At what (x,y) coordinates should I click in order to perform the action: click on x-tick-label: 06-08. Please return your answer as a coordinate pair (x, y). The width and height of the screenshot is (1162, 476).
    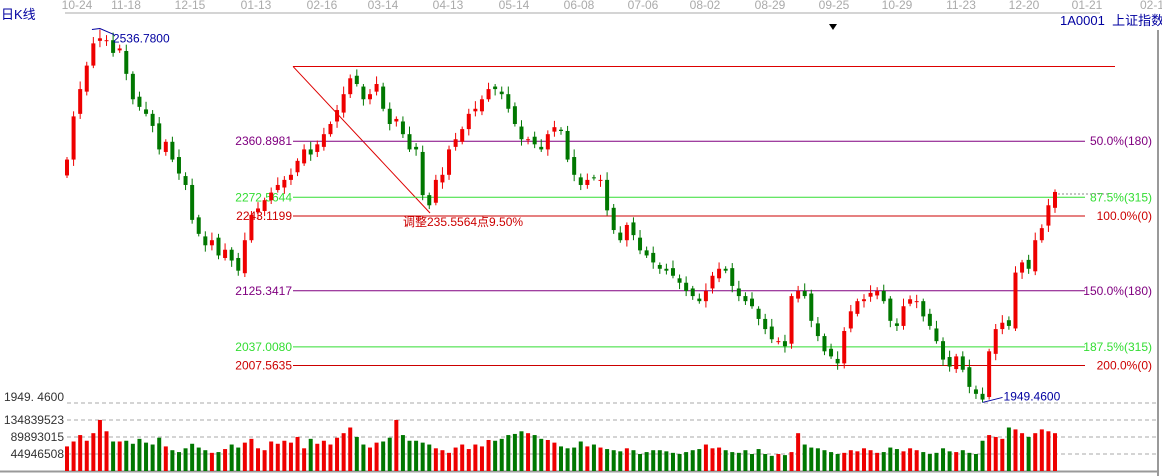
    Looking at the image, I should click on (579, 6).